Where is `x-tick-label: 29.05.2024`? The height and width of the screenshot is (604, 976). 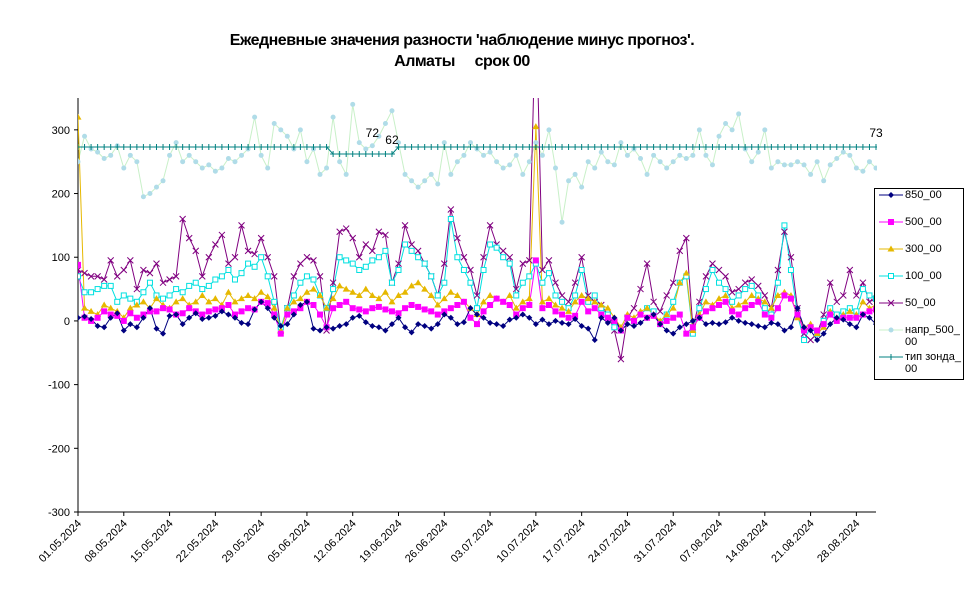
x-tick-label: 29.05.2024 is located at coordinates (243, 541).